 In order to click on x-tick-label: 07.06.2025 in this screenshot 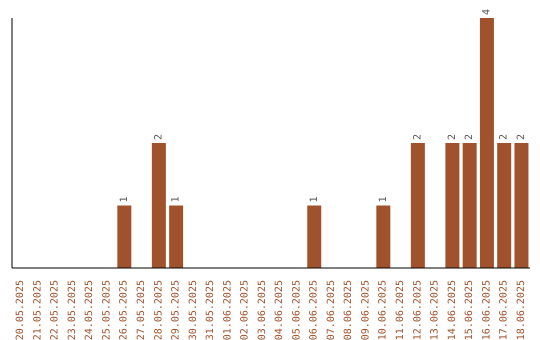, I will do `click(331, 310)`.